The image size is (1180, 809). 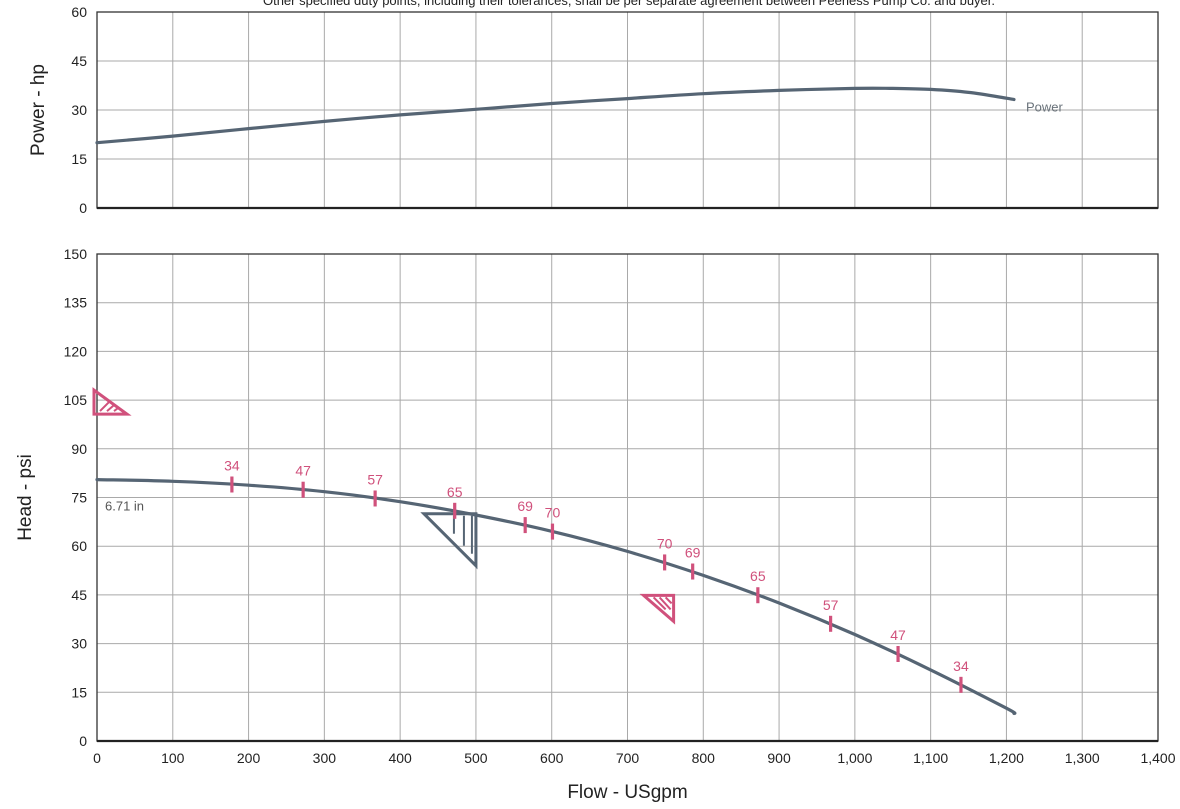 I want to click on x-tick-label-9: 900, so click(x=779, y=758).